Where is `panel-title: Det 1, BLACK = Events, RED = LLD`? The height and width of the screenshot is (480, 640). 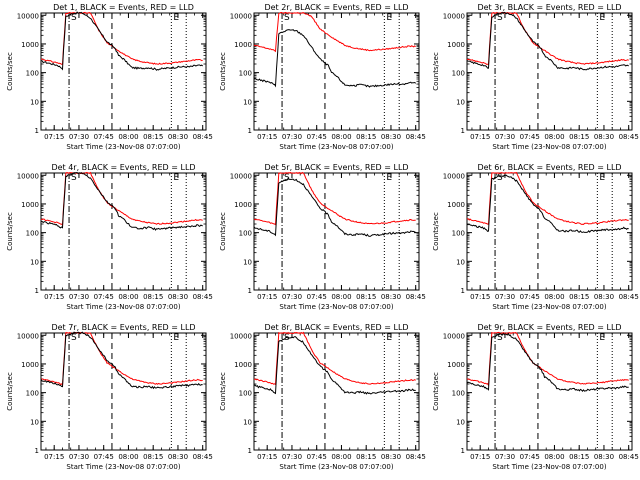 panel-title: Det 1, BLACK = Events, RED = LLD is located at coordinates (123, 7).